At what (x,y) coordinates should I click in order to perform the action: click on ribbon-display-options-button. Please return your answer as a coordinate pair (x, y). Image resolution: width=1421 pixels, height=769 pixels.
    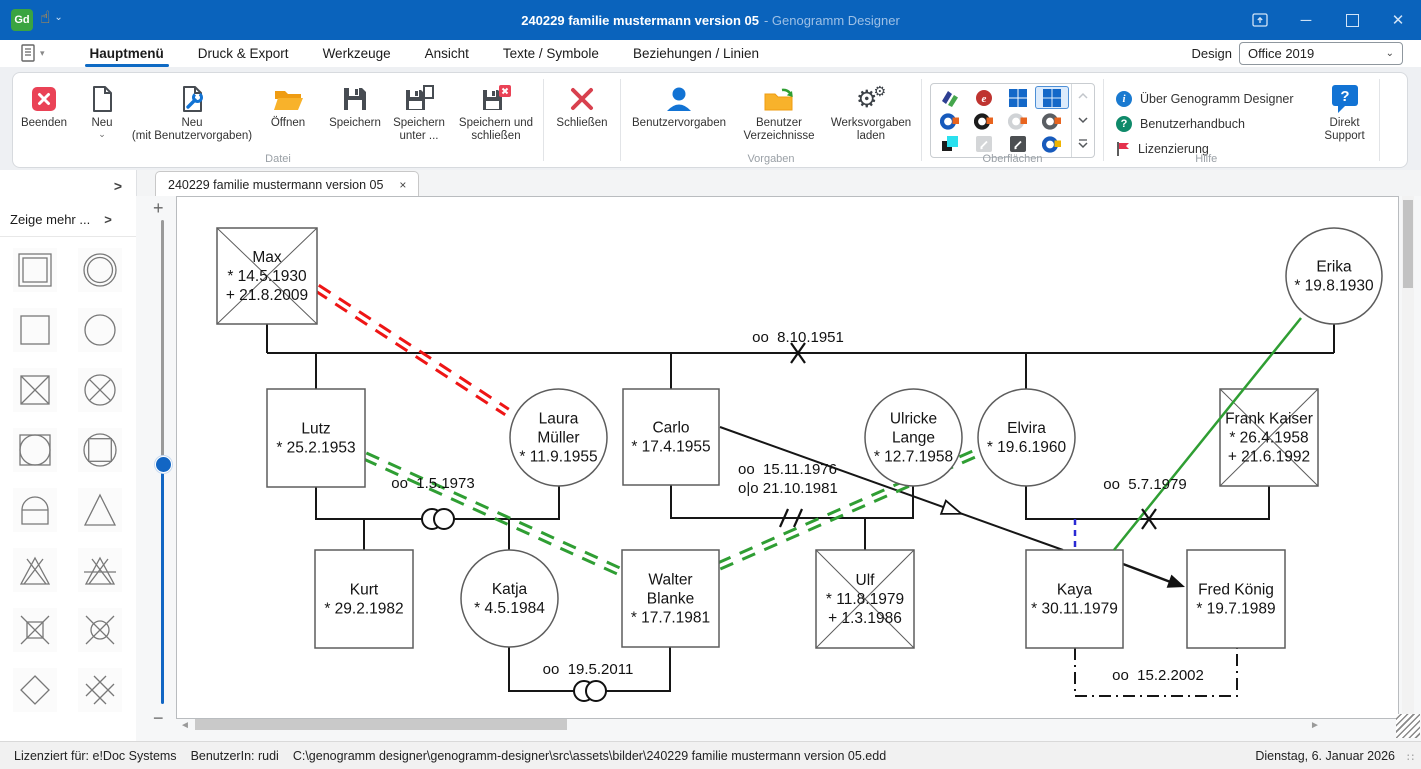
    Looking at the image, I should click on (1260, 20).